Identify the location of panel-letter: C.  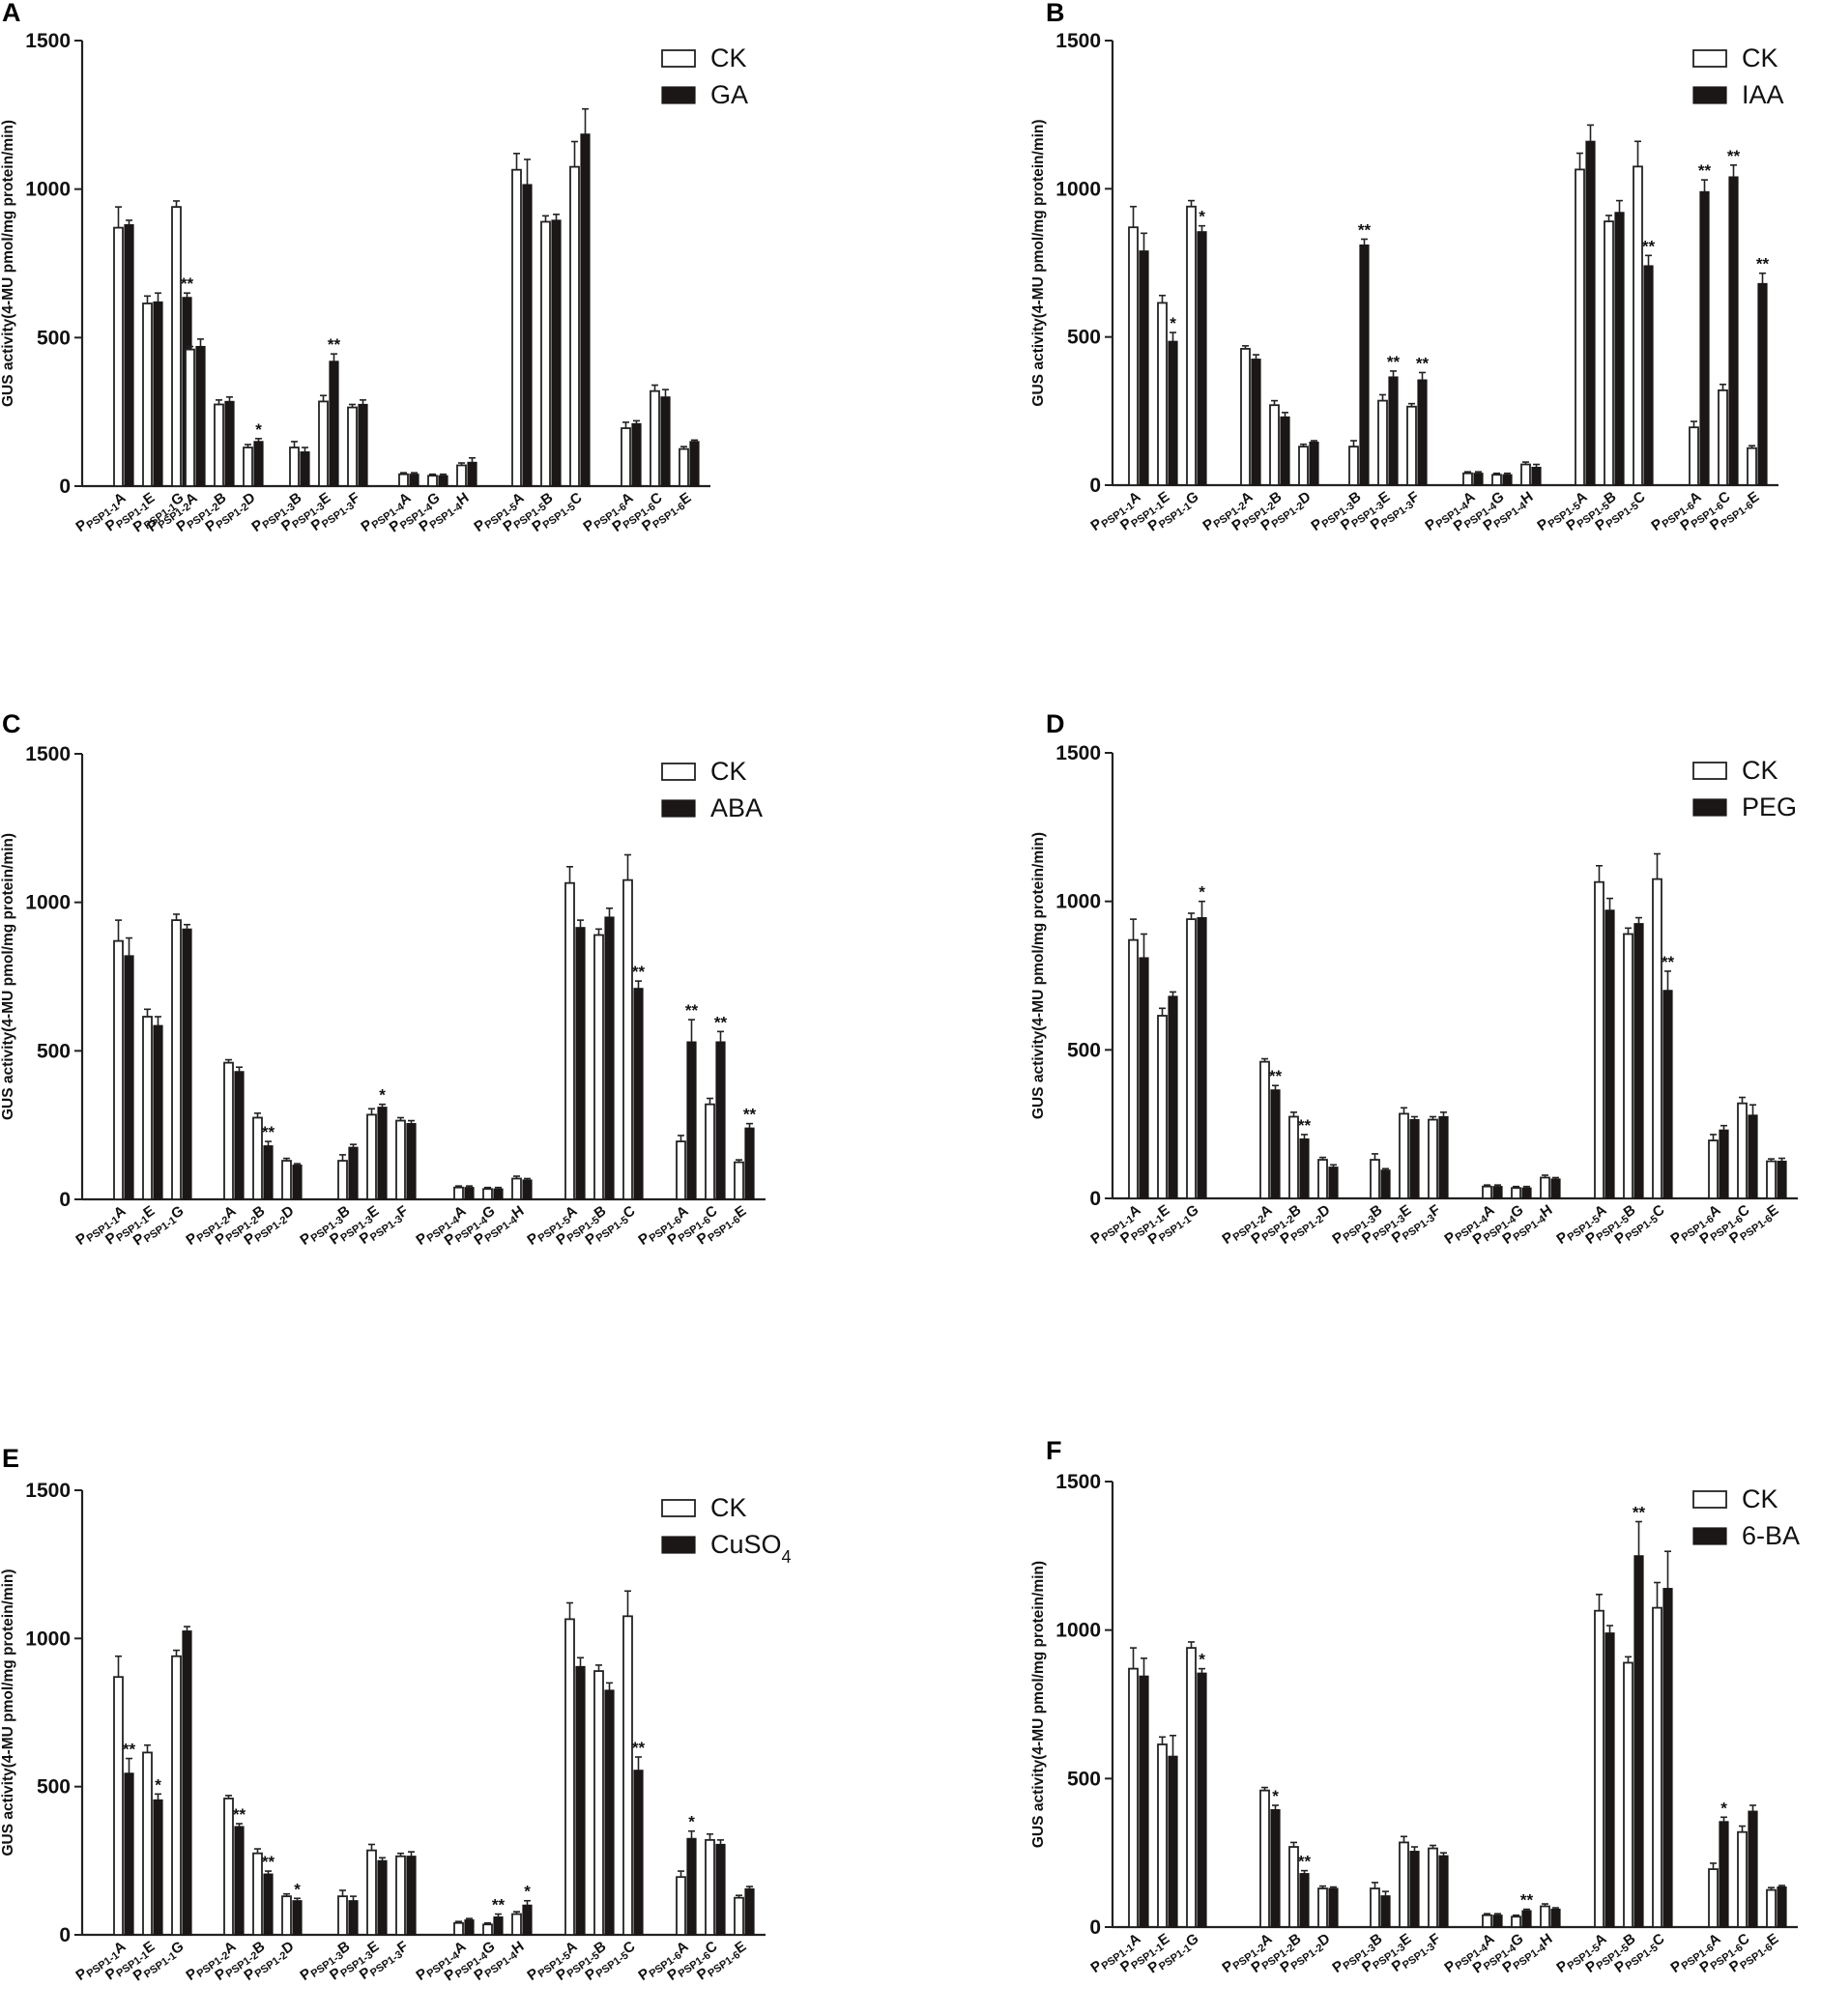
(11, 724).